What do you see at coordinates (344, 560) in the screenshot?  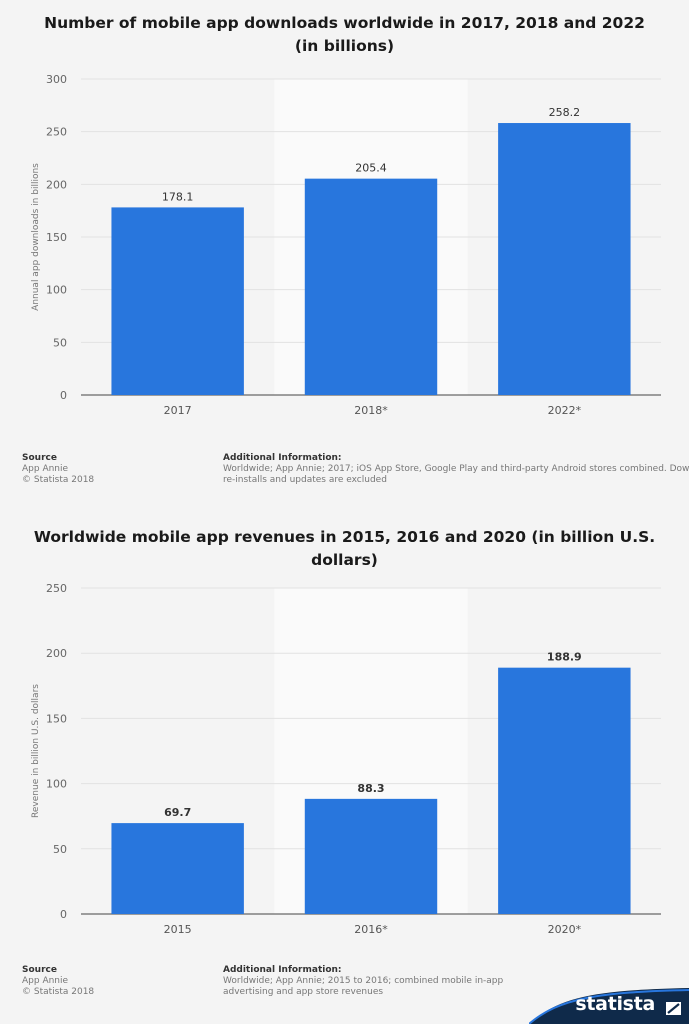 I see `chart-title-line2: dollars)` at bounding box center [344, 560].